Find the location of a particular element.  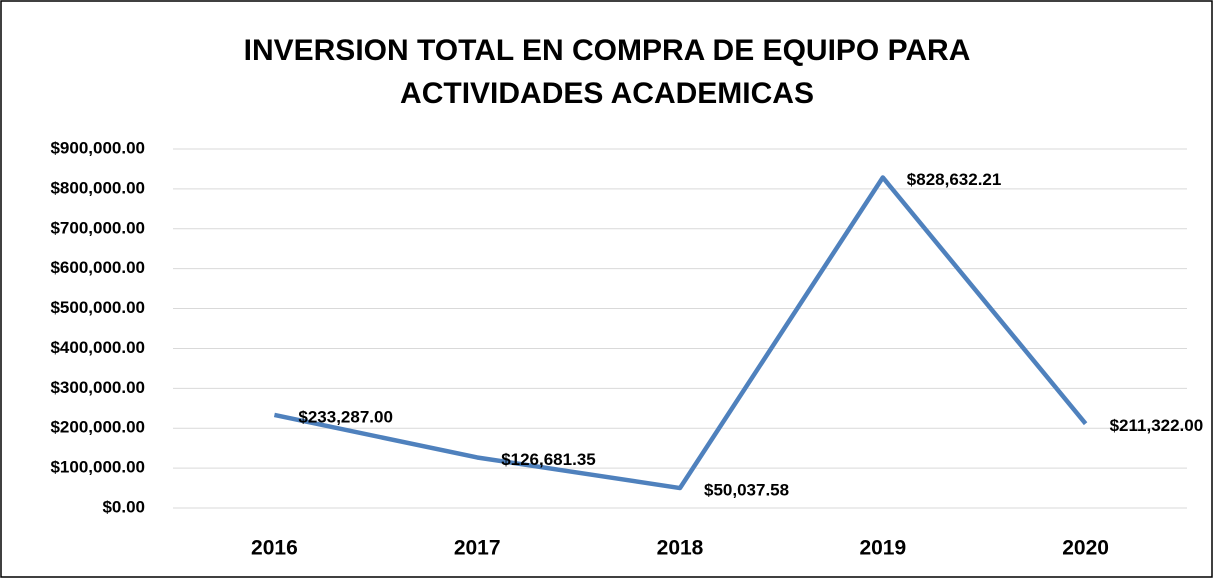

y-tick-label: $300,000.00 is located at coordinates (97, 387).